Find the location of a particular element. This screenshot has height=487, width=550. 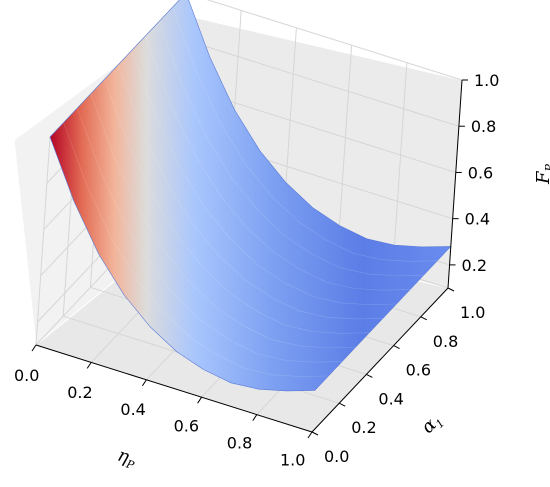

x-tick-label: 0.6 is located at coordinates (186, 426).